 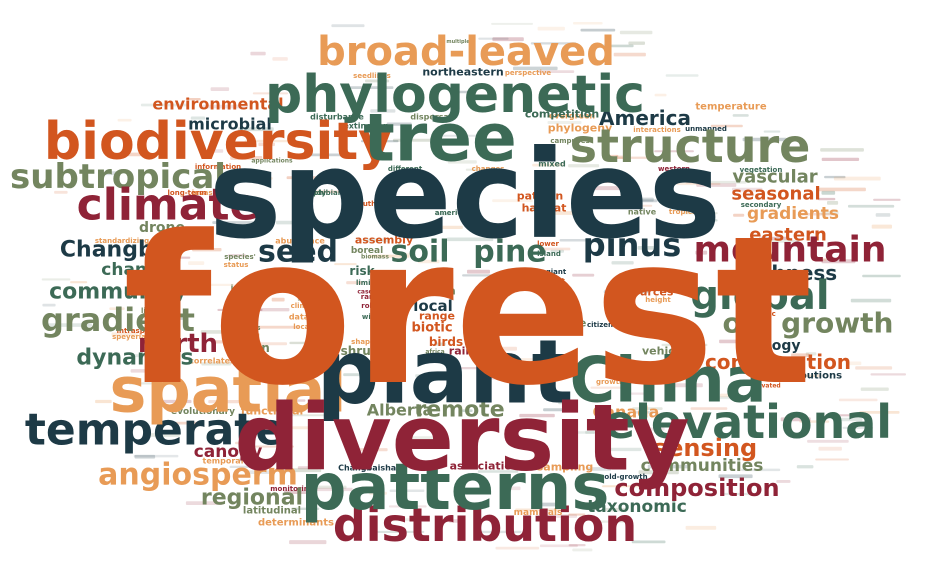 What do you see at coordinates (778, 362) in the screenshot?
I see `word-conservation: conservation` at bounding box center [778, 362].